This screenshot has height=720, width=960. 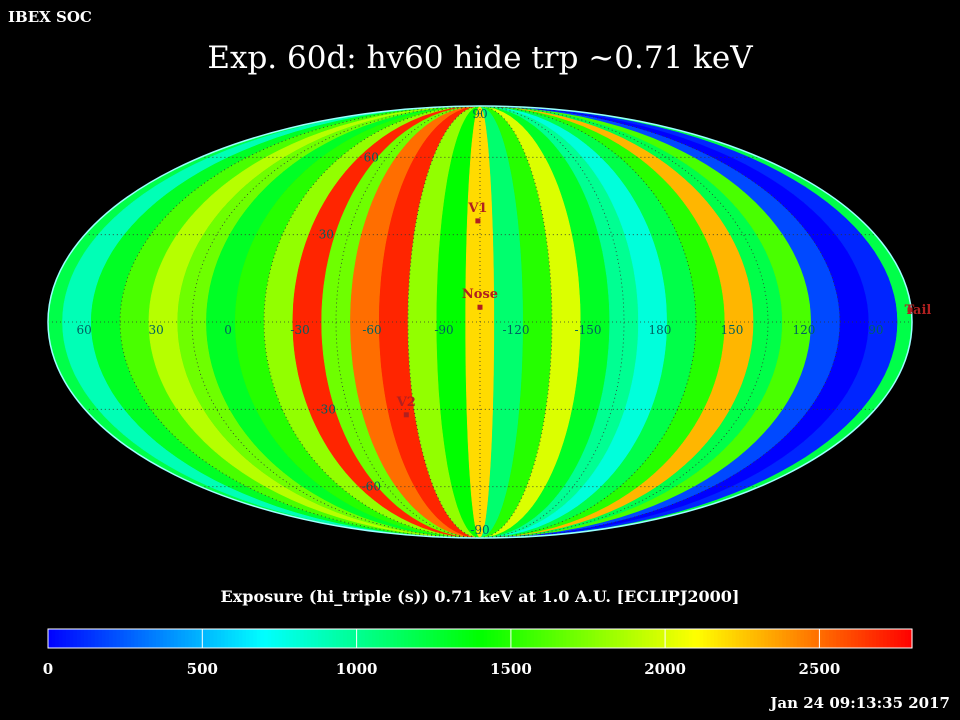 What do you see at coordinates (357, 669) in the screenshot?
I see `colorbar-tick-label: 1000` at bounding box center [357, 669].